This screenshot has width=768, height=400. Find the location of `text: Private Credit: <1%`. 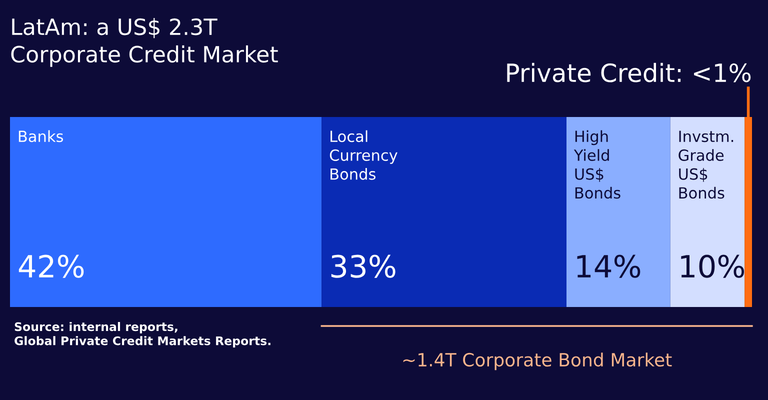

text: Private Credit: <1% is located at coordinates (629, 72).